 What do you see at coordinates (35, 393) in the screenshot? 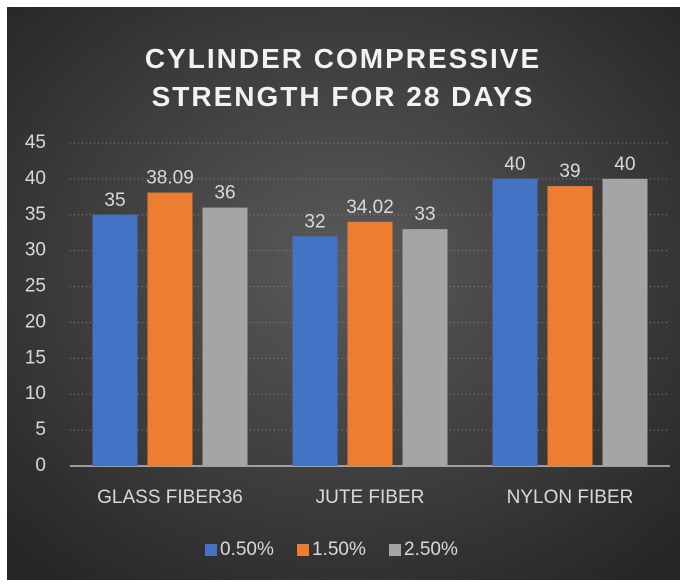
I see `y-tick-label: 10` at bounding box center [35, 393].